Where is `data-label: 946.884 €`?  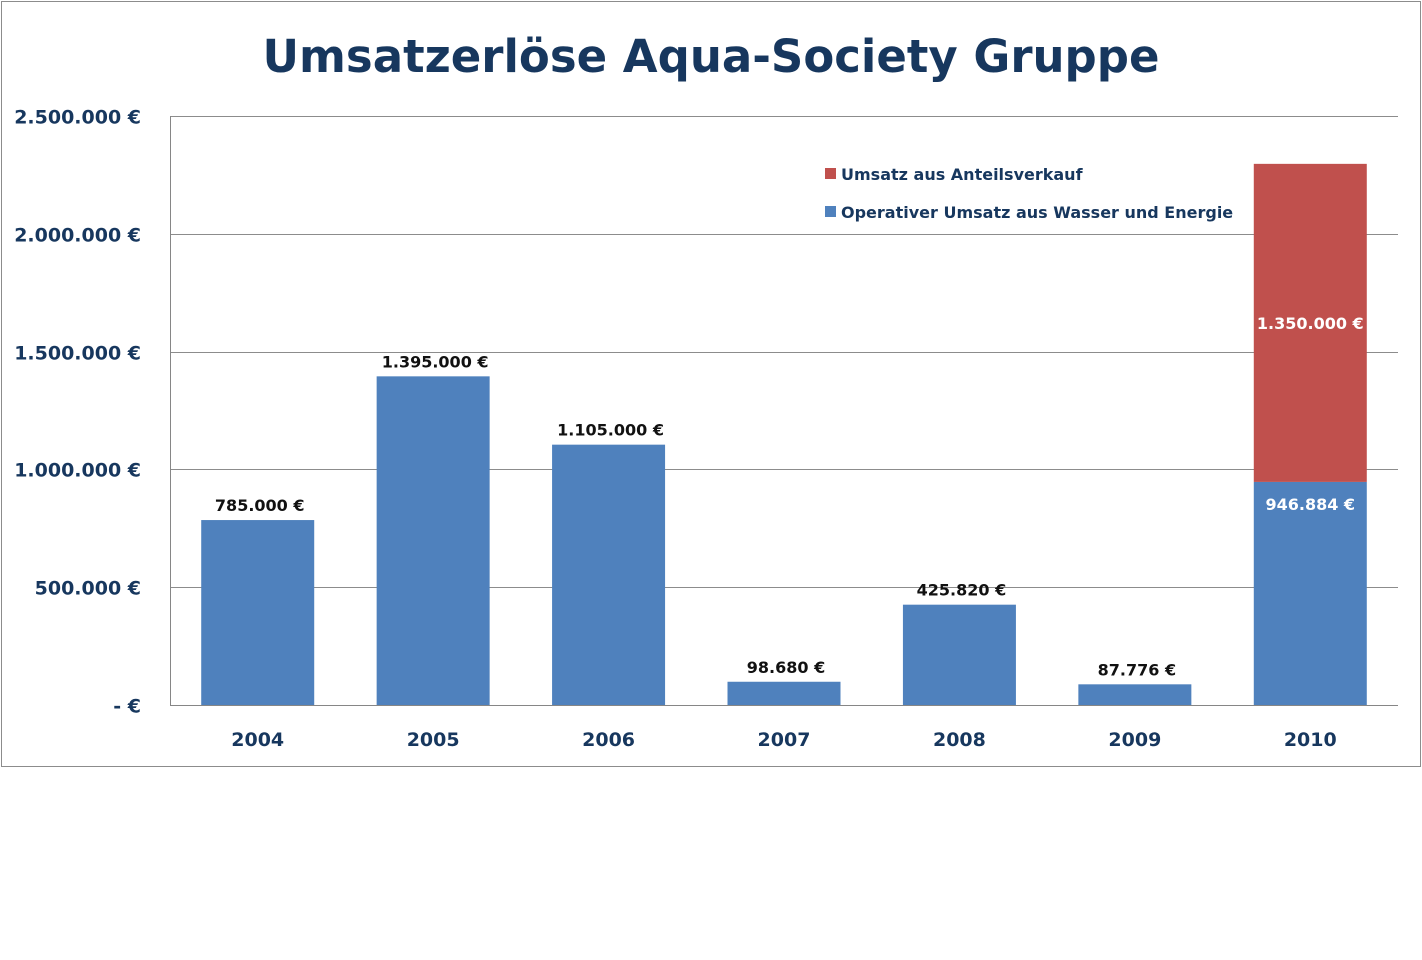 data-label: 946.884 € is located at coordinates (1310, 504).